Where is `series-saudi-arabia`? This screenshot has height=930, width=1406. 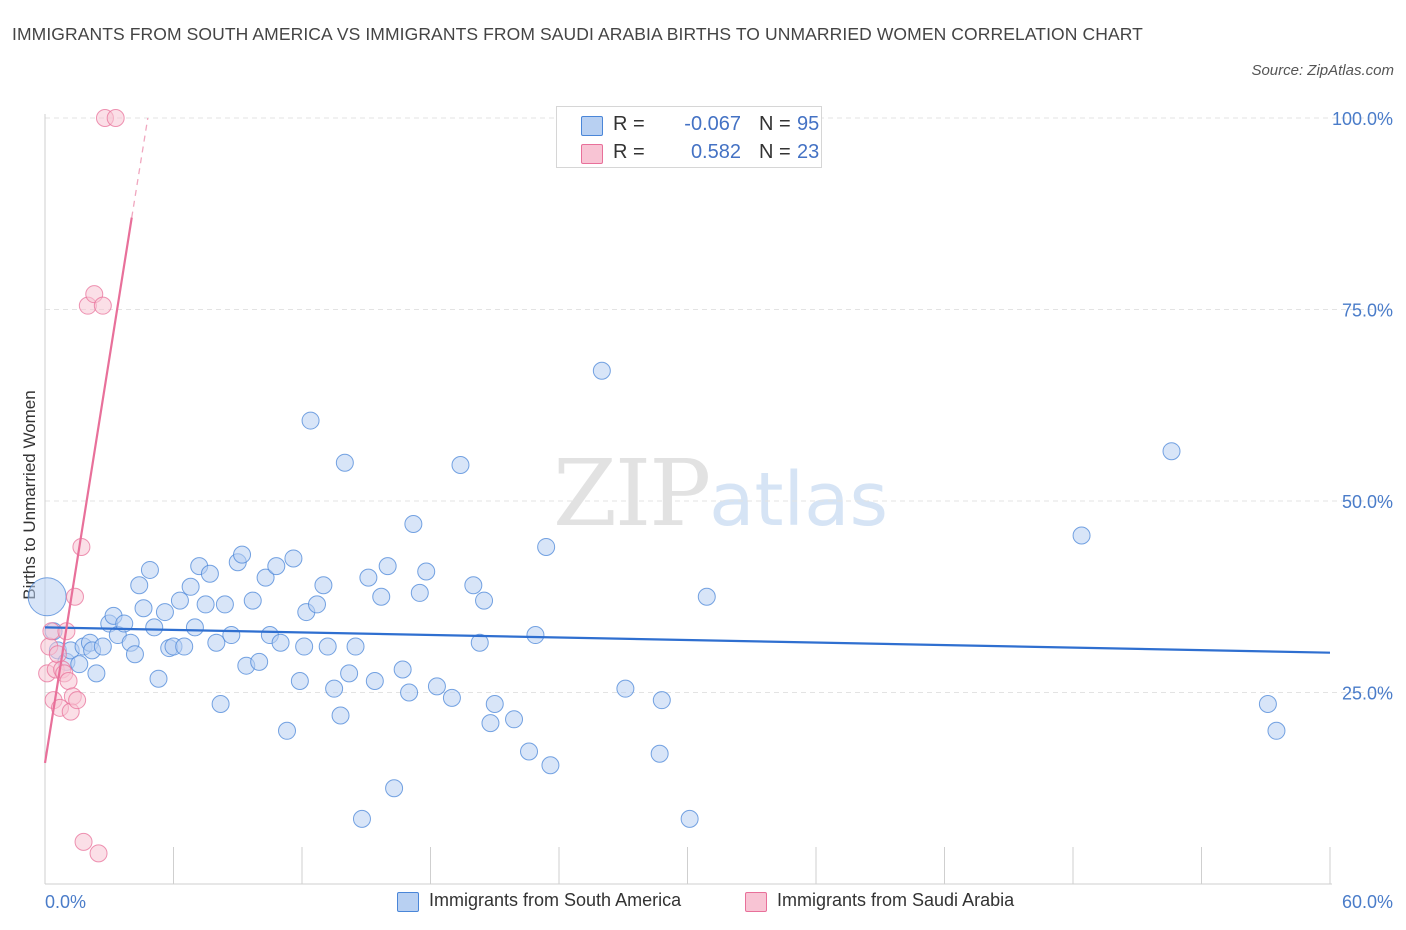 series-saudi-arabia is located at coordinates (81, 486).